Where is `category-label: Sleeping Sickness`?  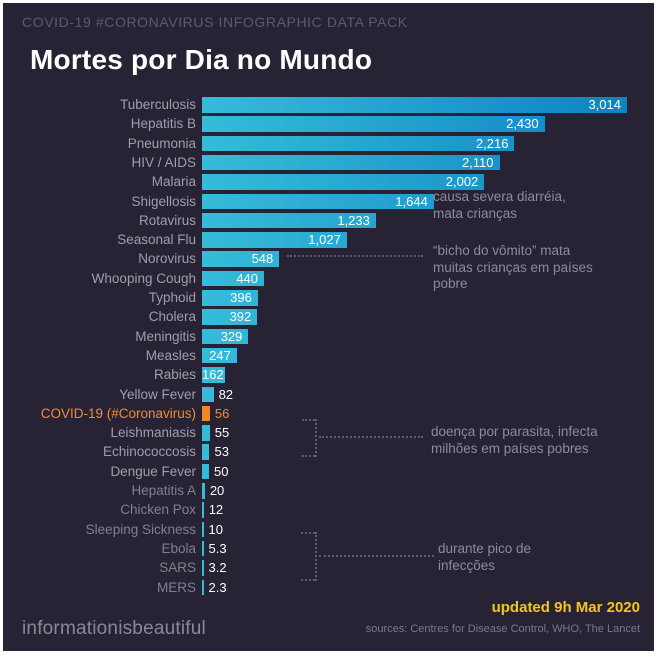
category-label: Sleeping Sickness is located at coordinates (140, 529).